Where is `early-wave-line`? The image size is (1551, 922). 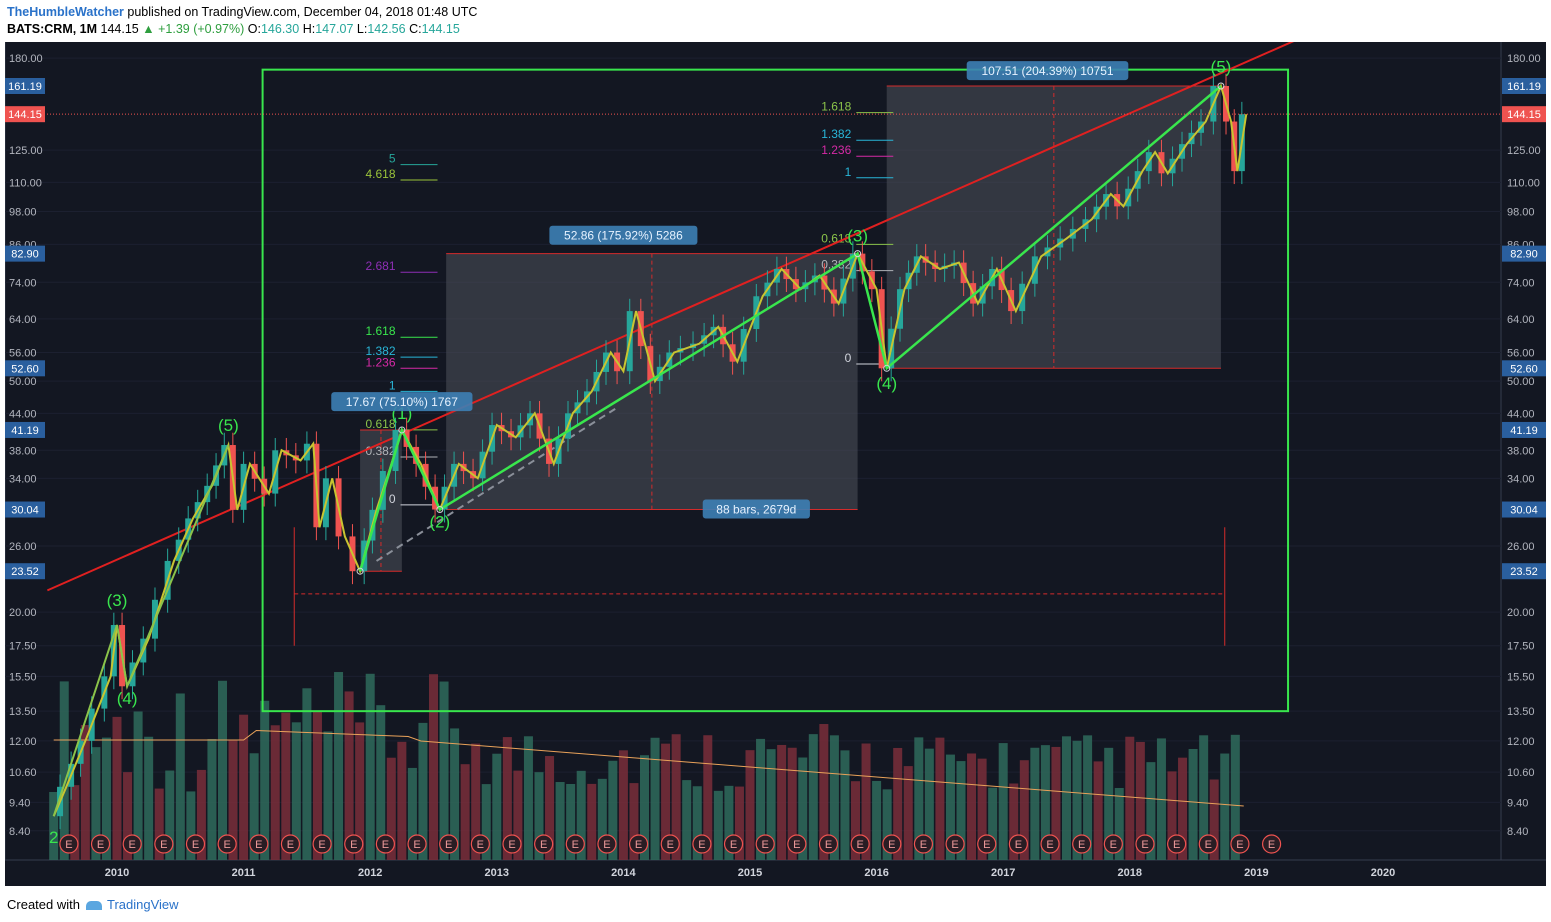 early-wave-line is located at coordinates (141, 630).